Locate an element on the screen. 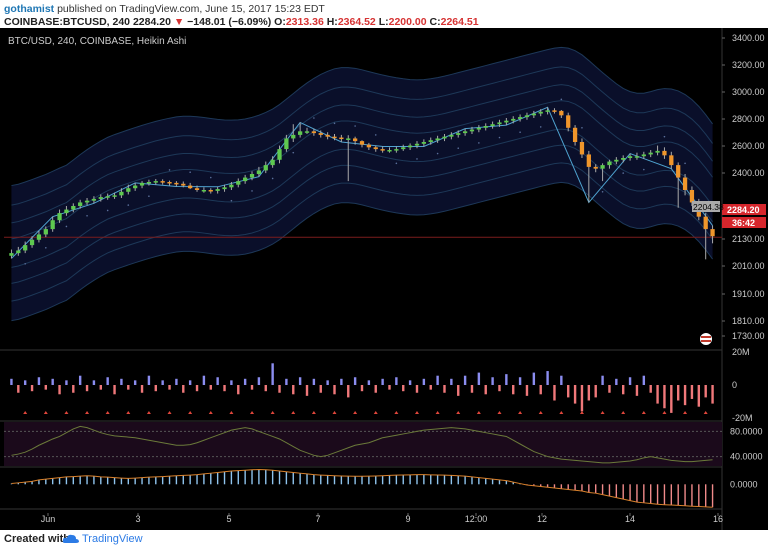 This screenshot has width=768, height=550. username-link: gothamist is located at coordinates (29, 9).